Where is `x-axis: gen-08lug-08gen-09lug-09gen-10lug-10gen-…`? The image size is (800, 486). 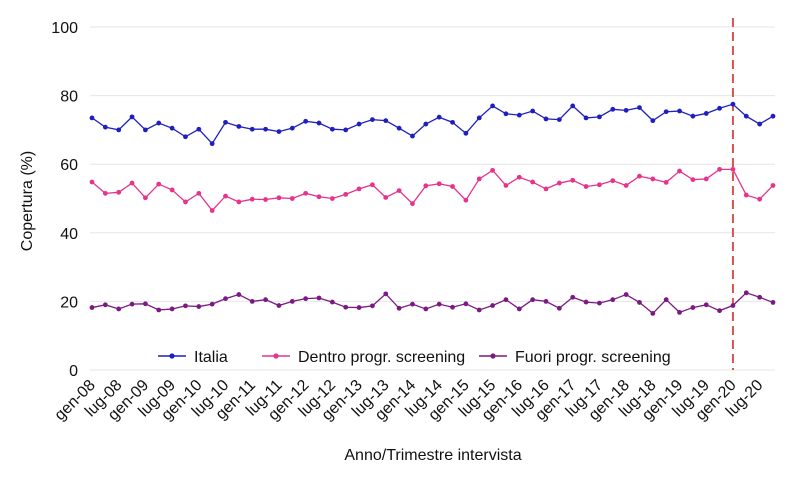
x-axis: gen-08lug-08gen-09lug-09gen-10lug-10gen-… is located at coordinates (409, 400).